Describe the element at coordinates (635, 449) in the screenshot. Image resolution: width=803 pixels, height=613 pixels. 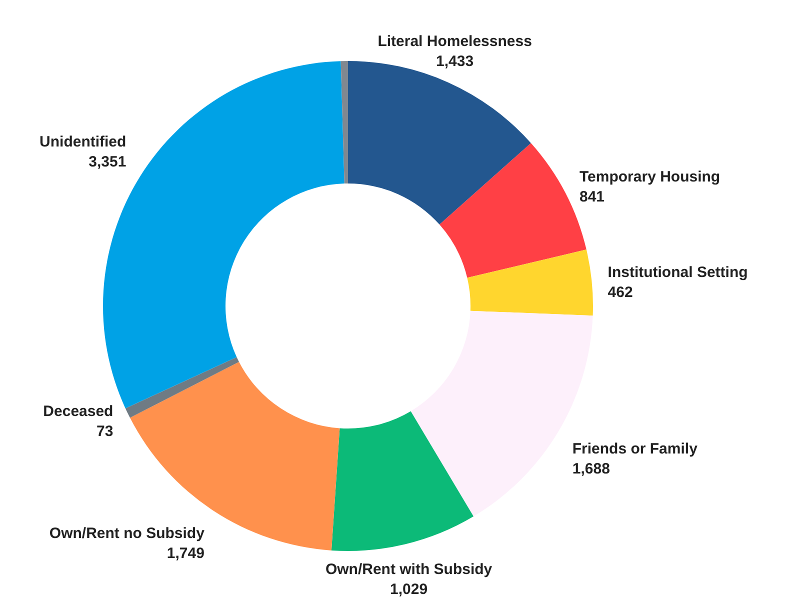
I see `slice-label: Friends or Family` at that location.